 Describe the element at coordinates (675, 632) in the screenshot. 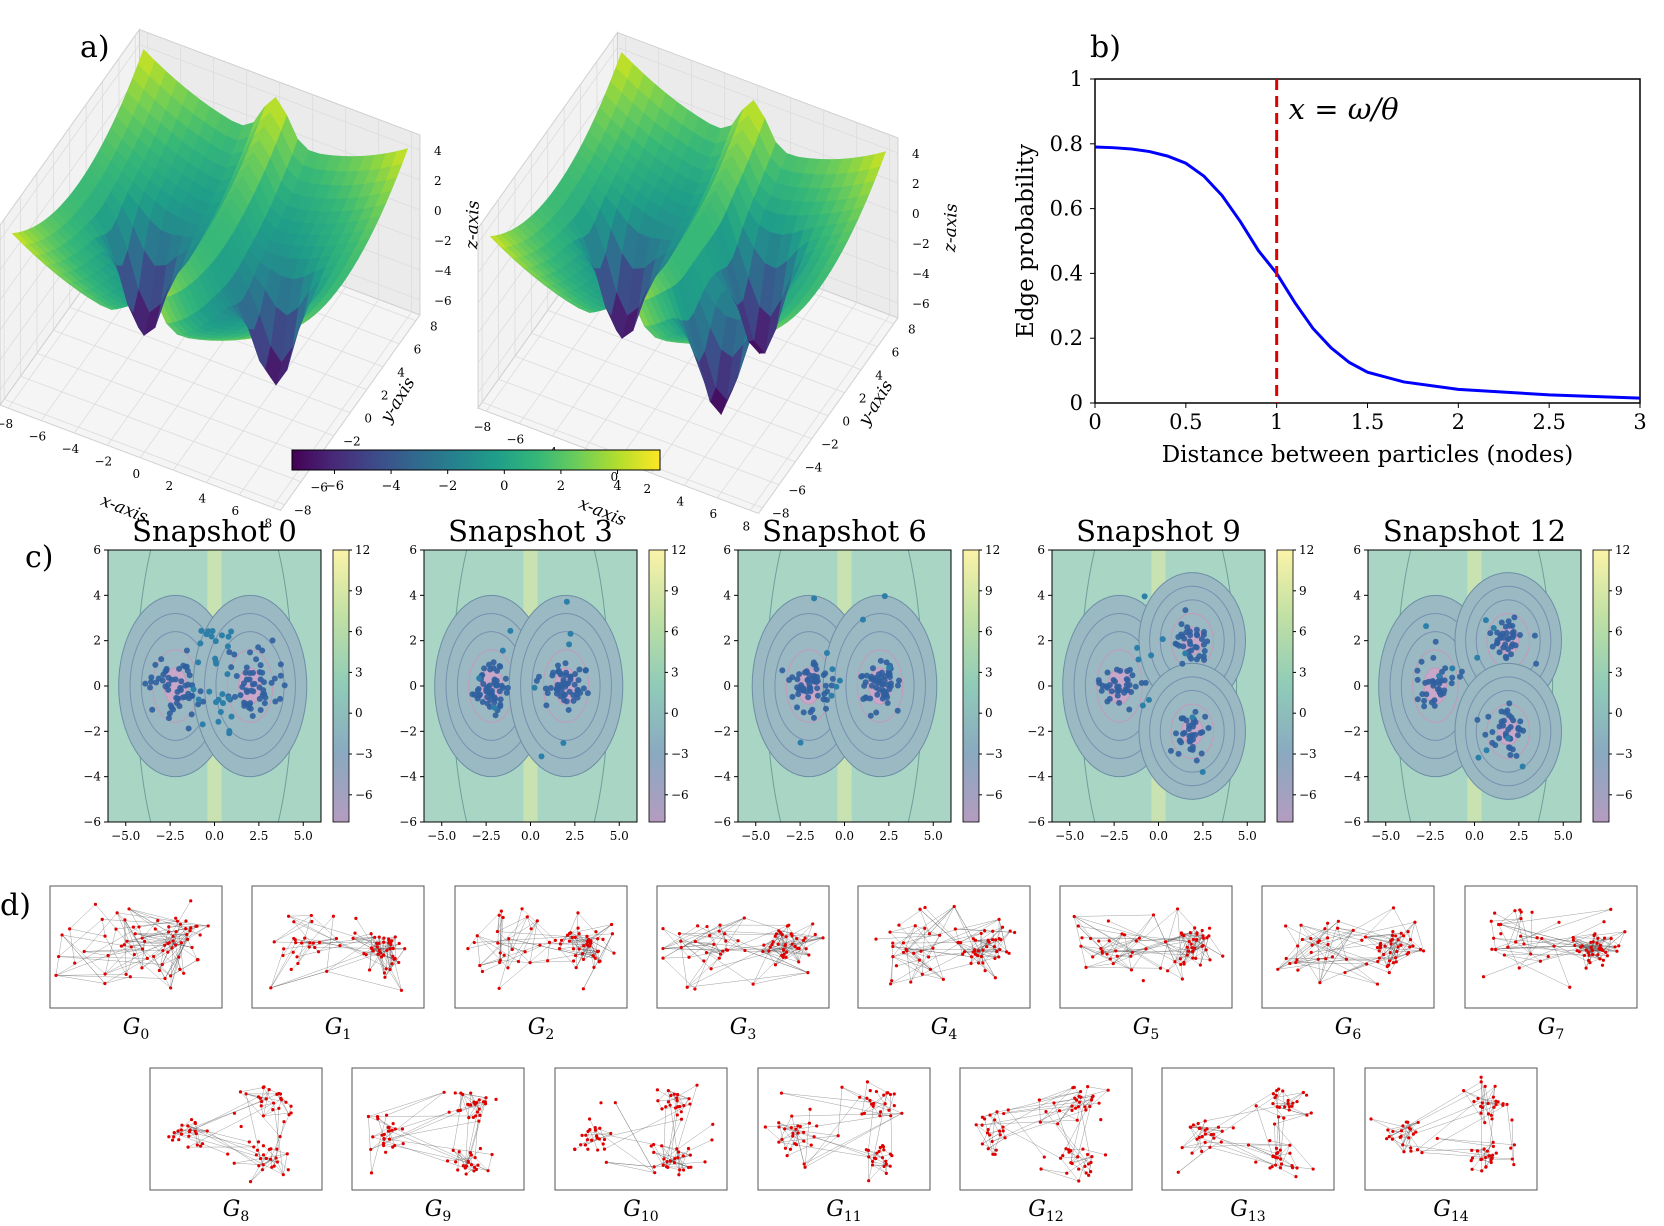

I see `colorbar-tick-label: 6` at that location.